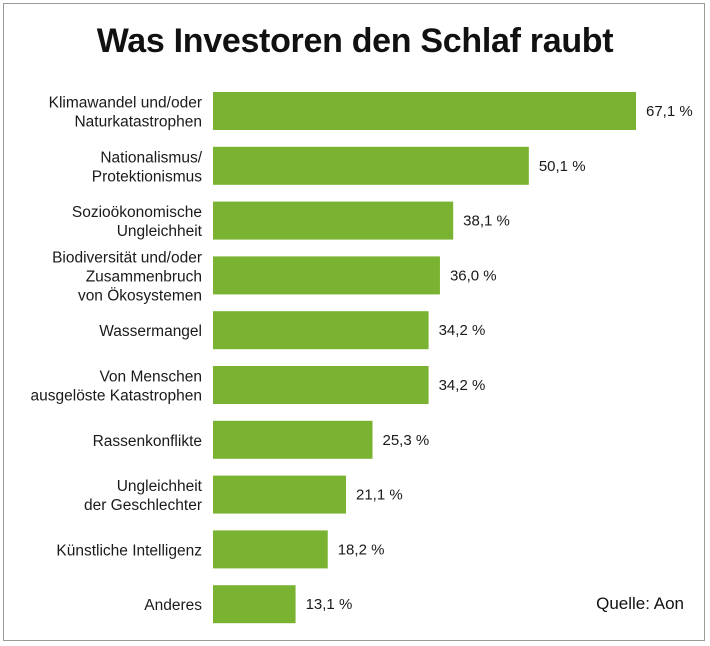 Image resolution: width=710 pixels, height=646 pixels. Describe the element at coordinates (473, 275) in the screenshot. I see `value-label: 36,0 %` at that location.